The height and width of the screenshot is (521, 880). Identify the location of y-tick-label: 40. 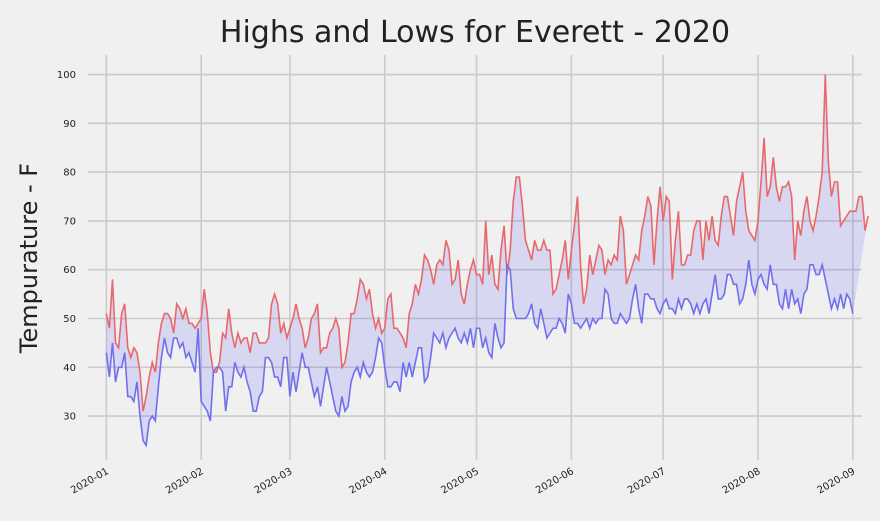
(69, 368).